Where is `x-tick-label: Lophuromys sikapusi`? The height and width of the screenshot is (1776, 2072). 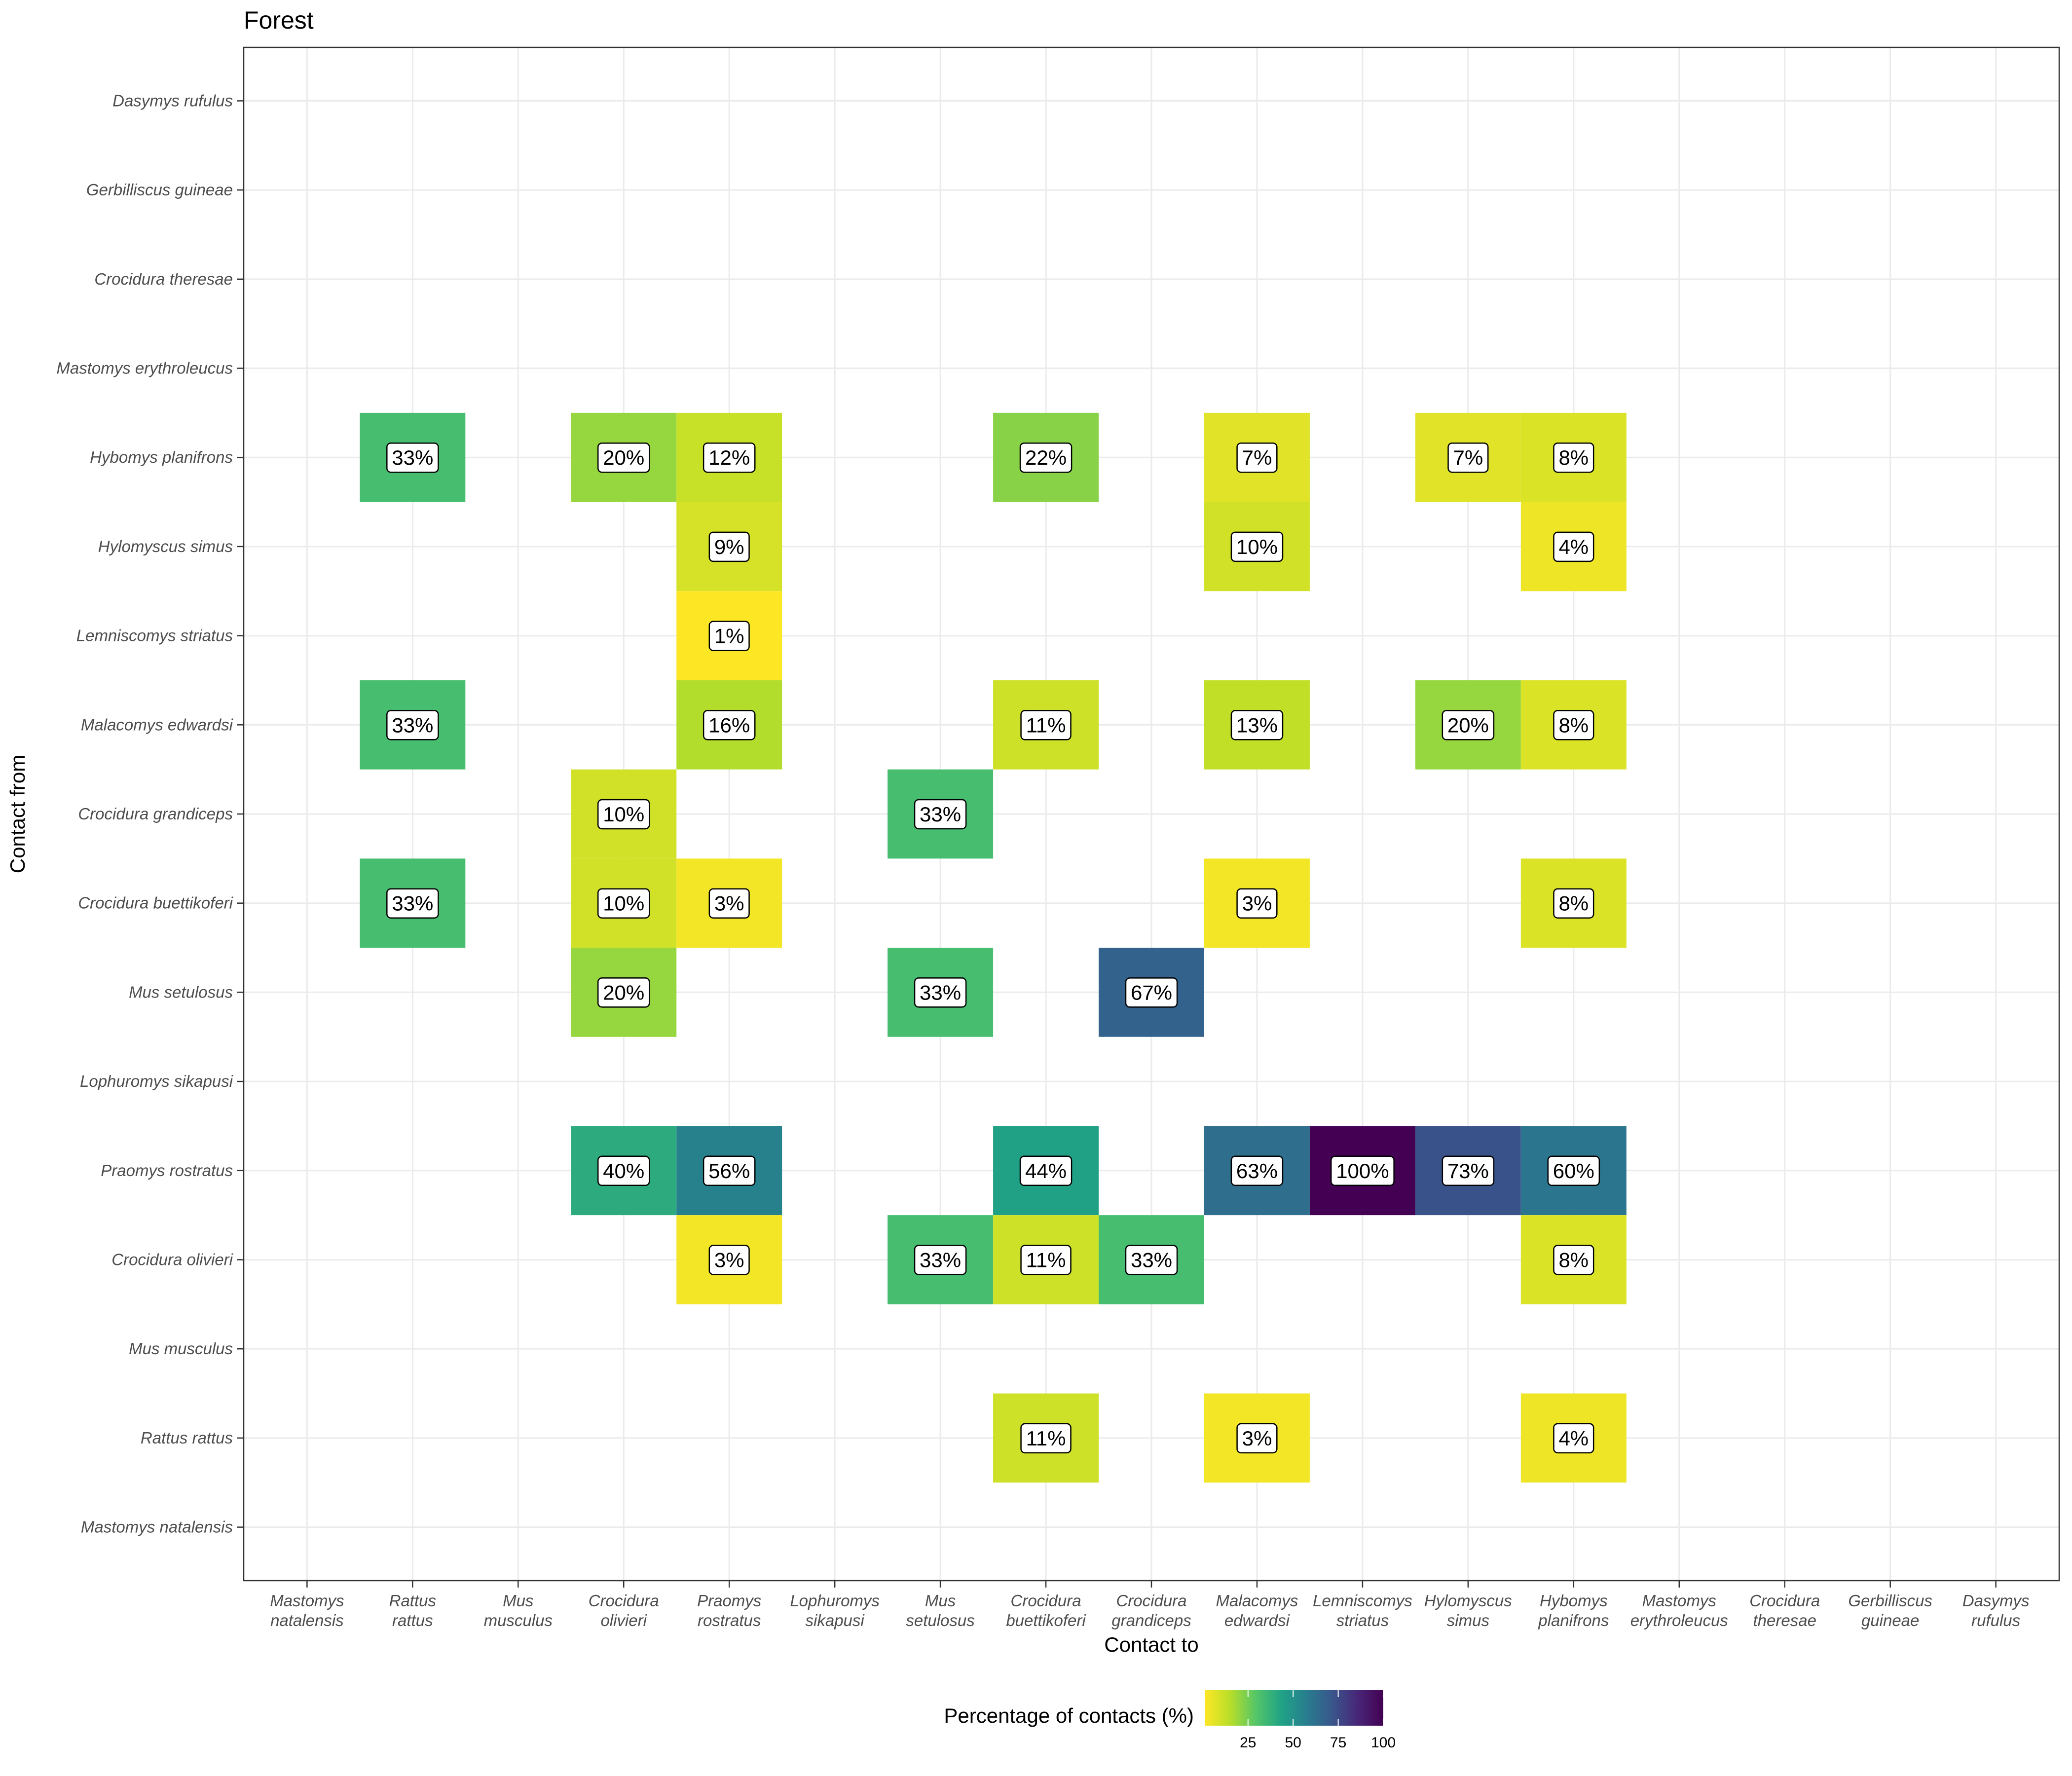
x-tick-label: Lophuromys sikapusi is located at coordinates (835, 1610).